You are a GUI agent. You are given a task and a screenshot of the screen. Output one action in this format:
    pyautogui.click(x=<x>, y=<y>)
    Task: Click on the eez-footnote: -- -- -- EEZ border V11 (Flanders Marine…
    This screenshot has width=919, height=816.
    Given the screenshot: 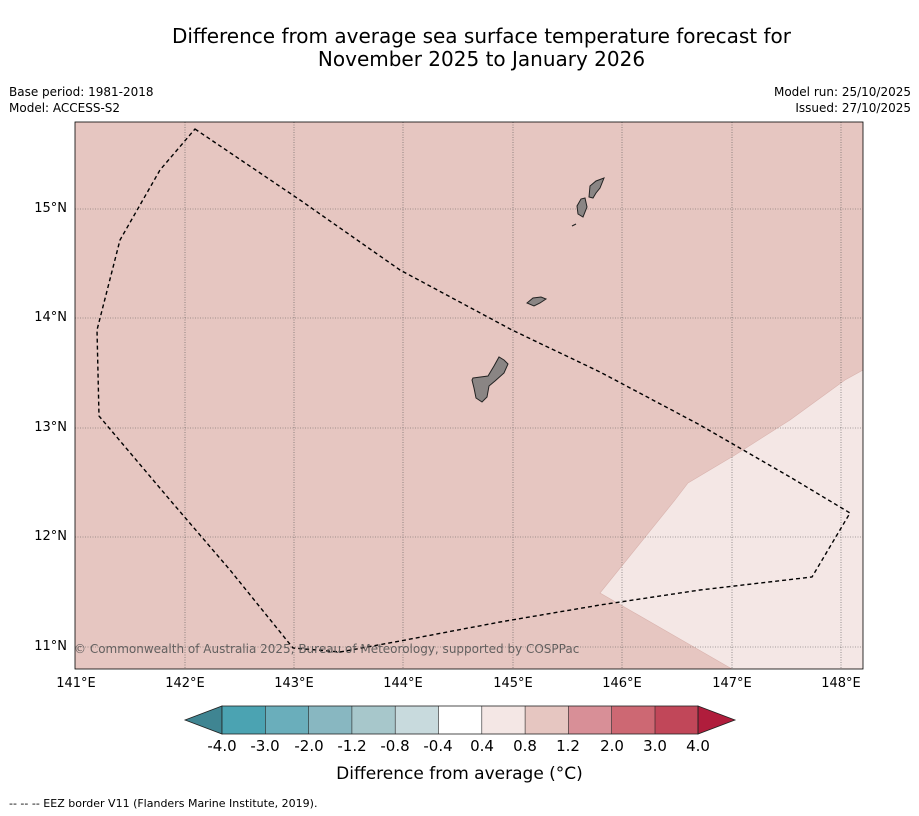 What is the action you would take?
    pyautogui.click(x=163, y=803)
    